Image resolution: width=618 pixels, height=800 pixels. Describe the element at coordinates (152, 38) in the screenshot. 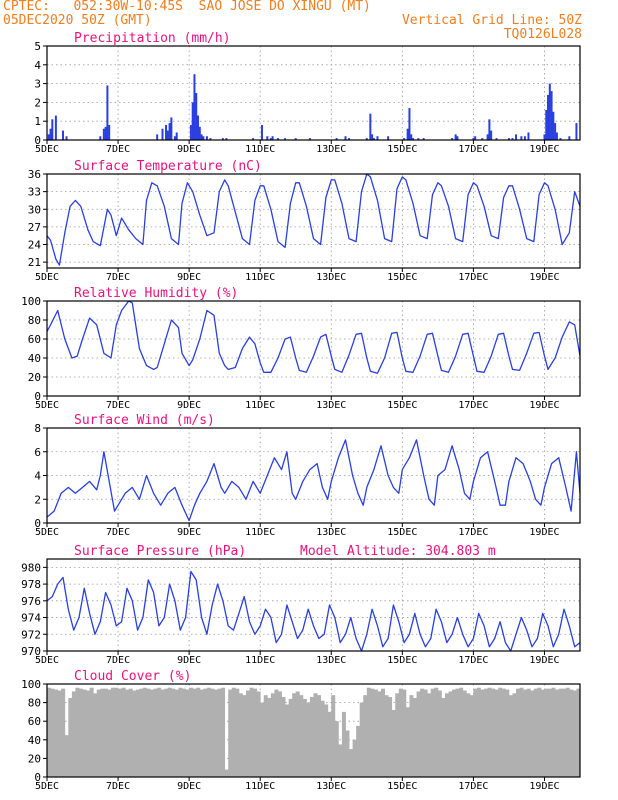

I see `precipitation-title: Precipitation (mm/h)` at that location.